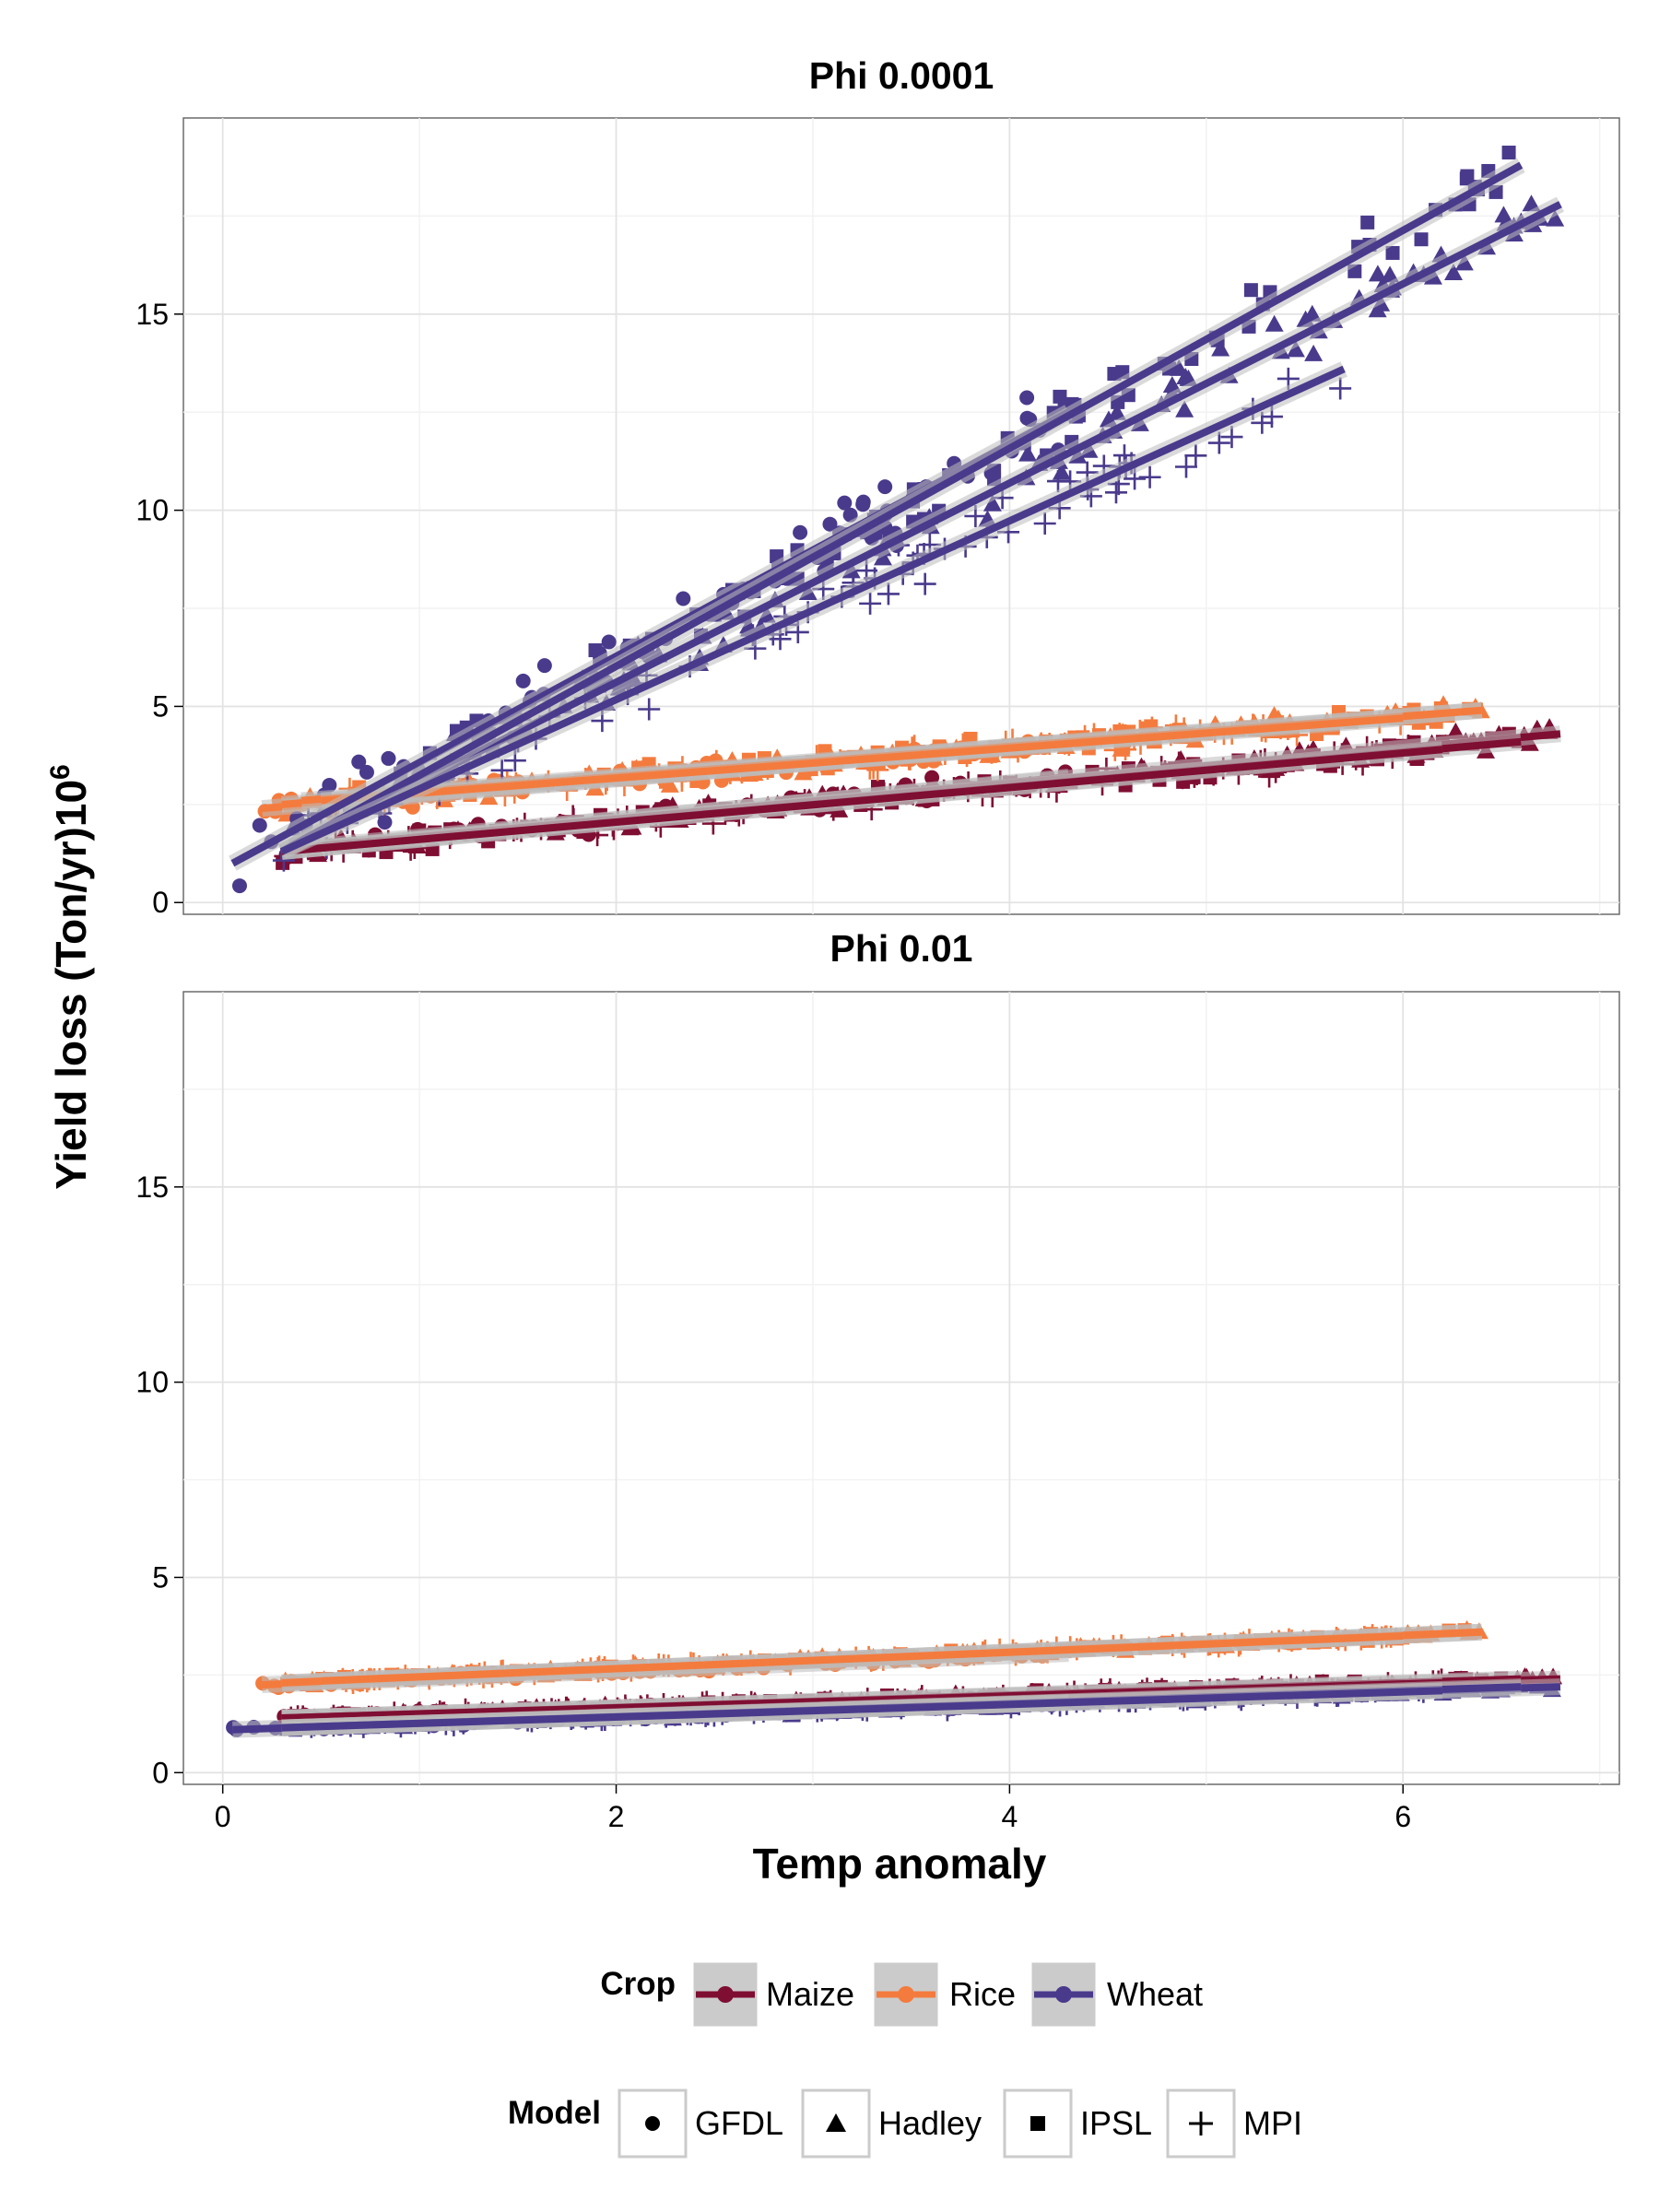 Image resolution: width=1659 pixels, height=2212 pixels. What do you see at coordinates (638, 1984) in the screenshot?
I see `legend-crop-title: Crop` at bounding box center [638, 1984].